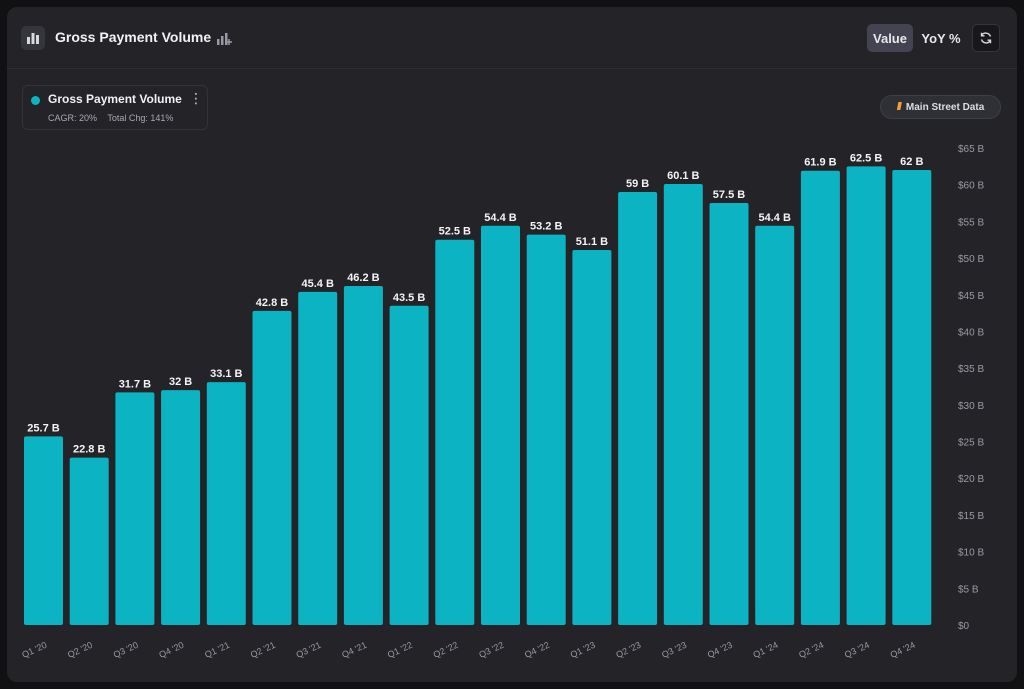 The height and width of the screenshot is (689, 1024). What do you see at coordinates (35, 100) in the screenshot?
I see `legend-color-dot` at bounding box center [35, 100].